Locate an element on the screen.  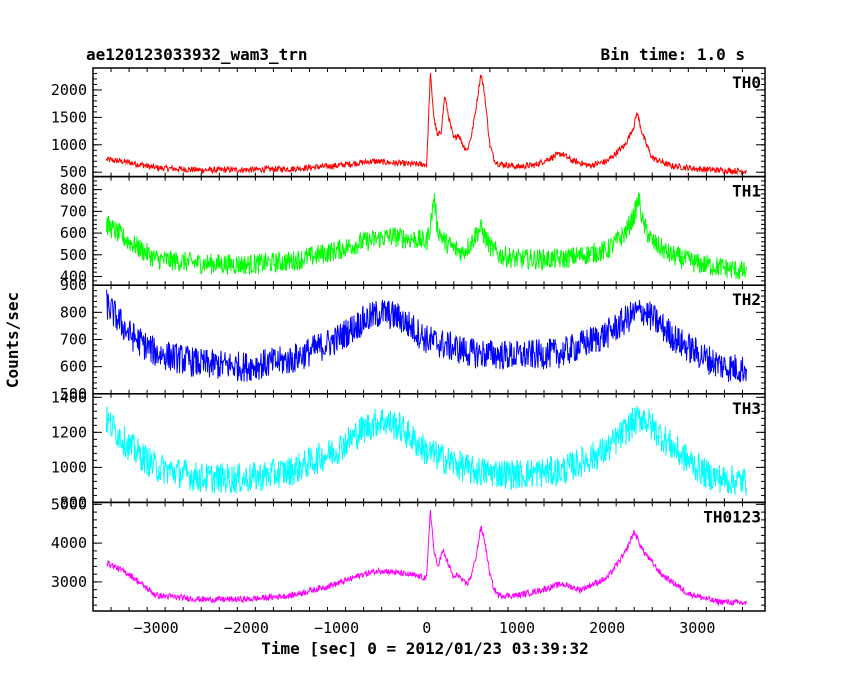
y-tick-label: 3000 is located at coordinates (69, 582).